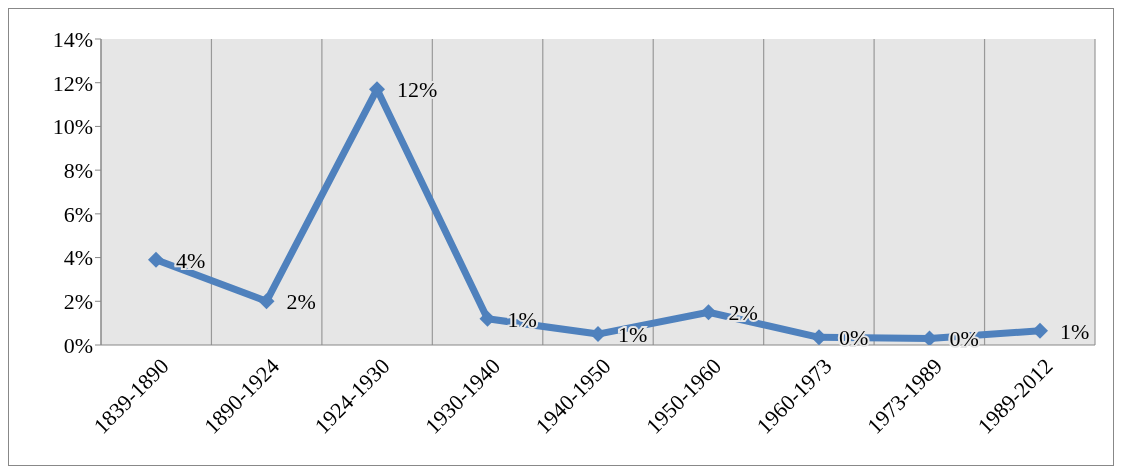  Describe the element at coordinates (72, 127) in the screenshot. I see `y-tick-label: 10%` at that location.